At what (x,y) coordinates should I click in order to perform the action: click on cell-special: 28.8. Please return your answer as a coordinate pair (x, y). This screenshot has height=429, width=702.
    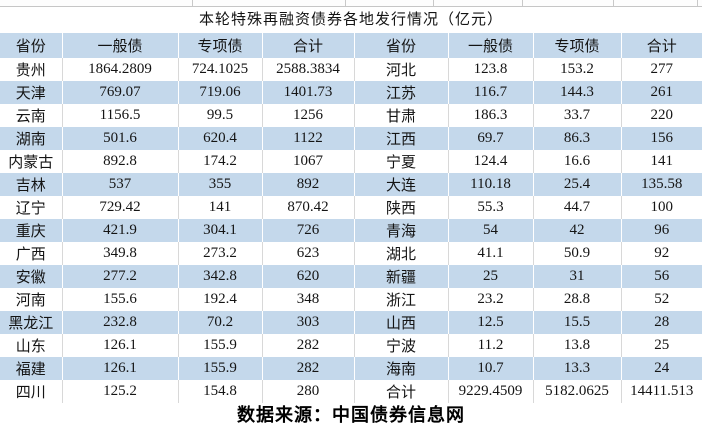
    Looking at the image, I should click on (576, 299).